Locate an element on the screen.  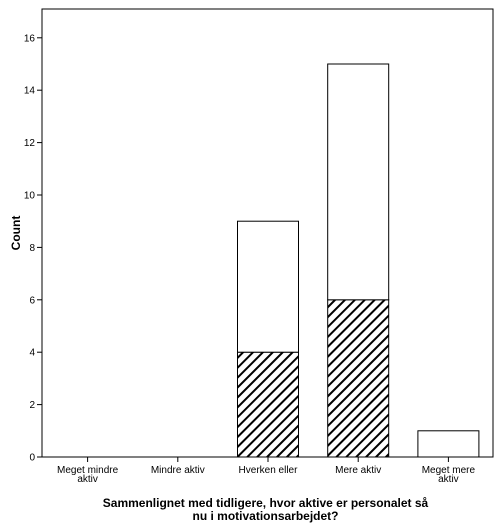
x-category-label: Hverken eller is located at coordinates (269, 470).